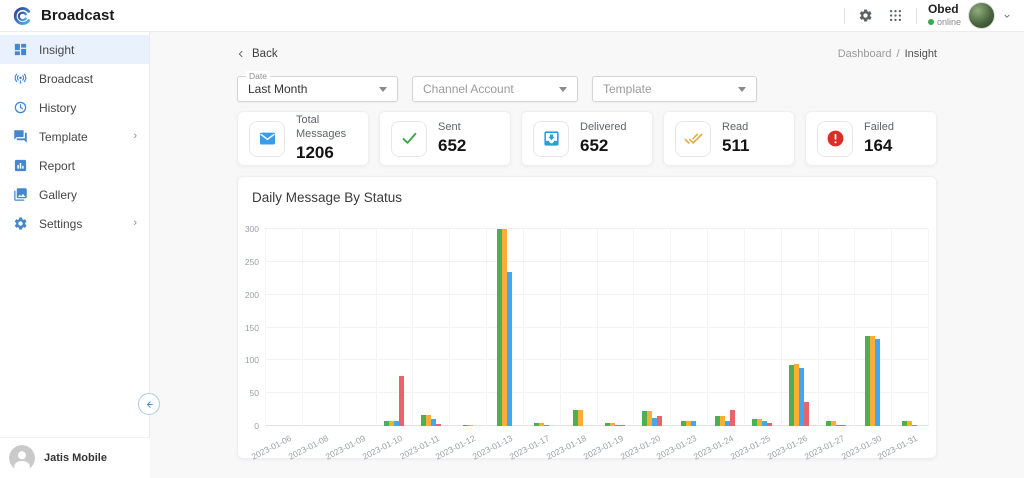 The width and height of the screenshot is (1024, 478). Describe the element at coordinates (981, 15) in the screenshot. I see `user-avatar` at that location.